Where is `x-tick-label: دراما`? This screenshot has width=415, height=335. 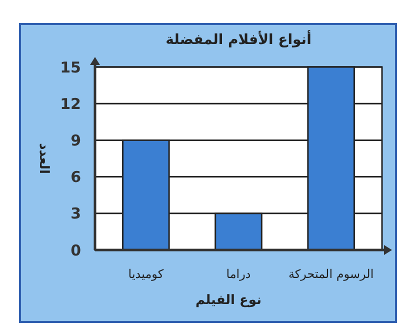
x-tick-label: دراما is located at coordinates (238, 274).